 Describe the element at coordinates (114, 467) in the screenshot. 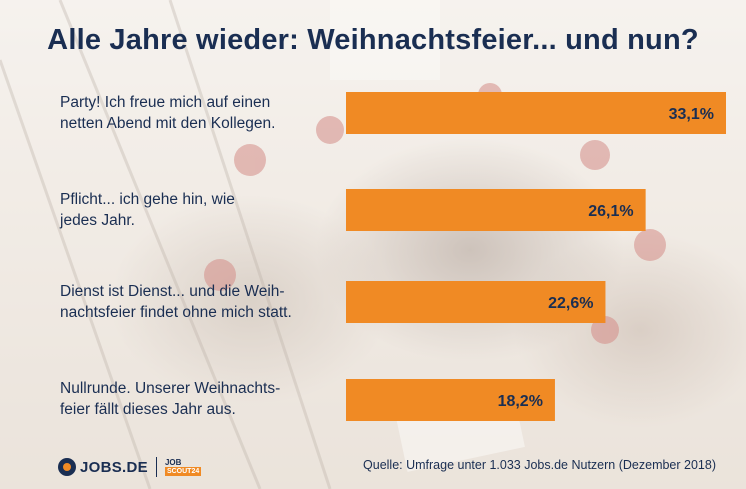

I see `logo-wordmark: JOBS.DE` at that location.